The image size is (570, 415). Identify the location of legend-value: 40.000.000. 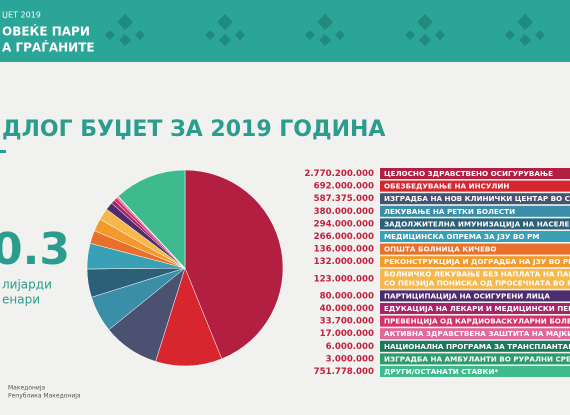
(347, 309).